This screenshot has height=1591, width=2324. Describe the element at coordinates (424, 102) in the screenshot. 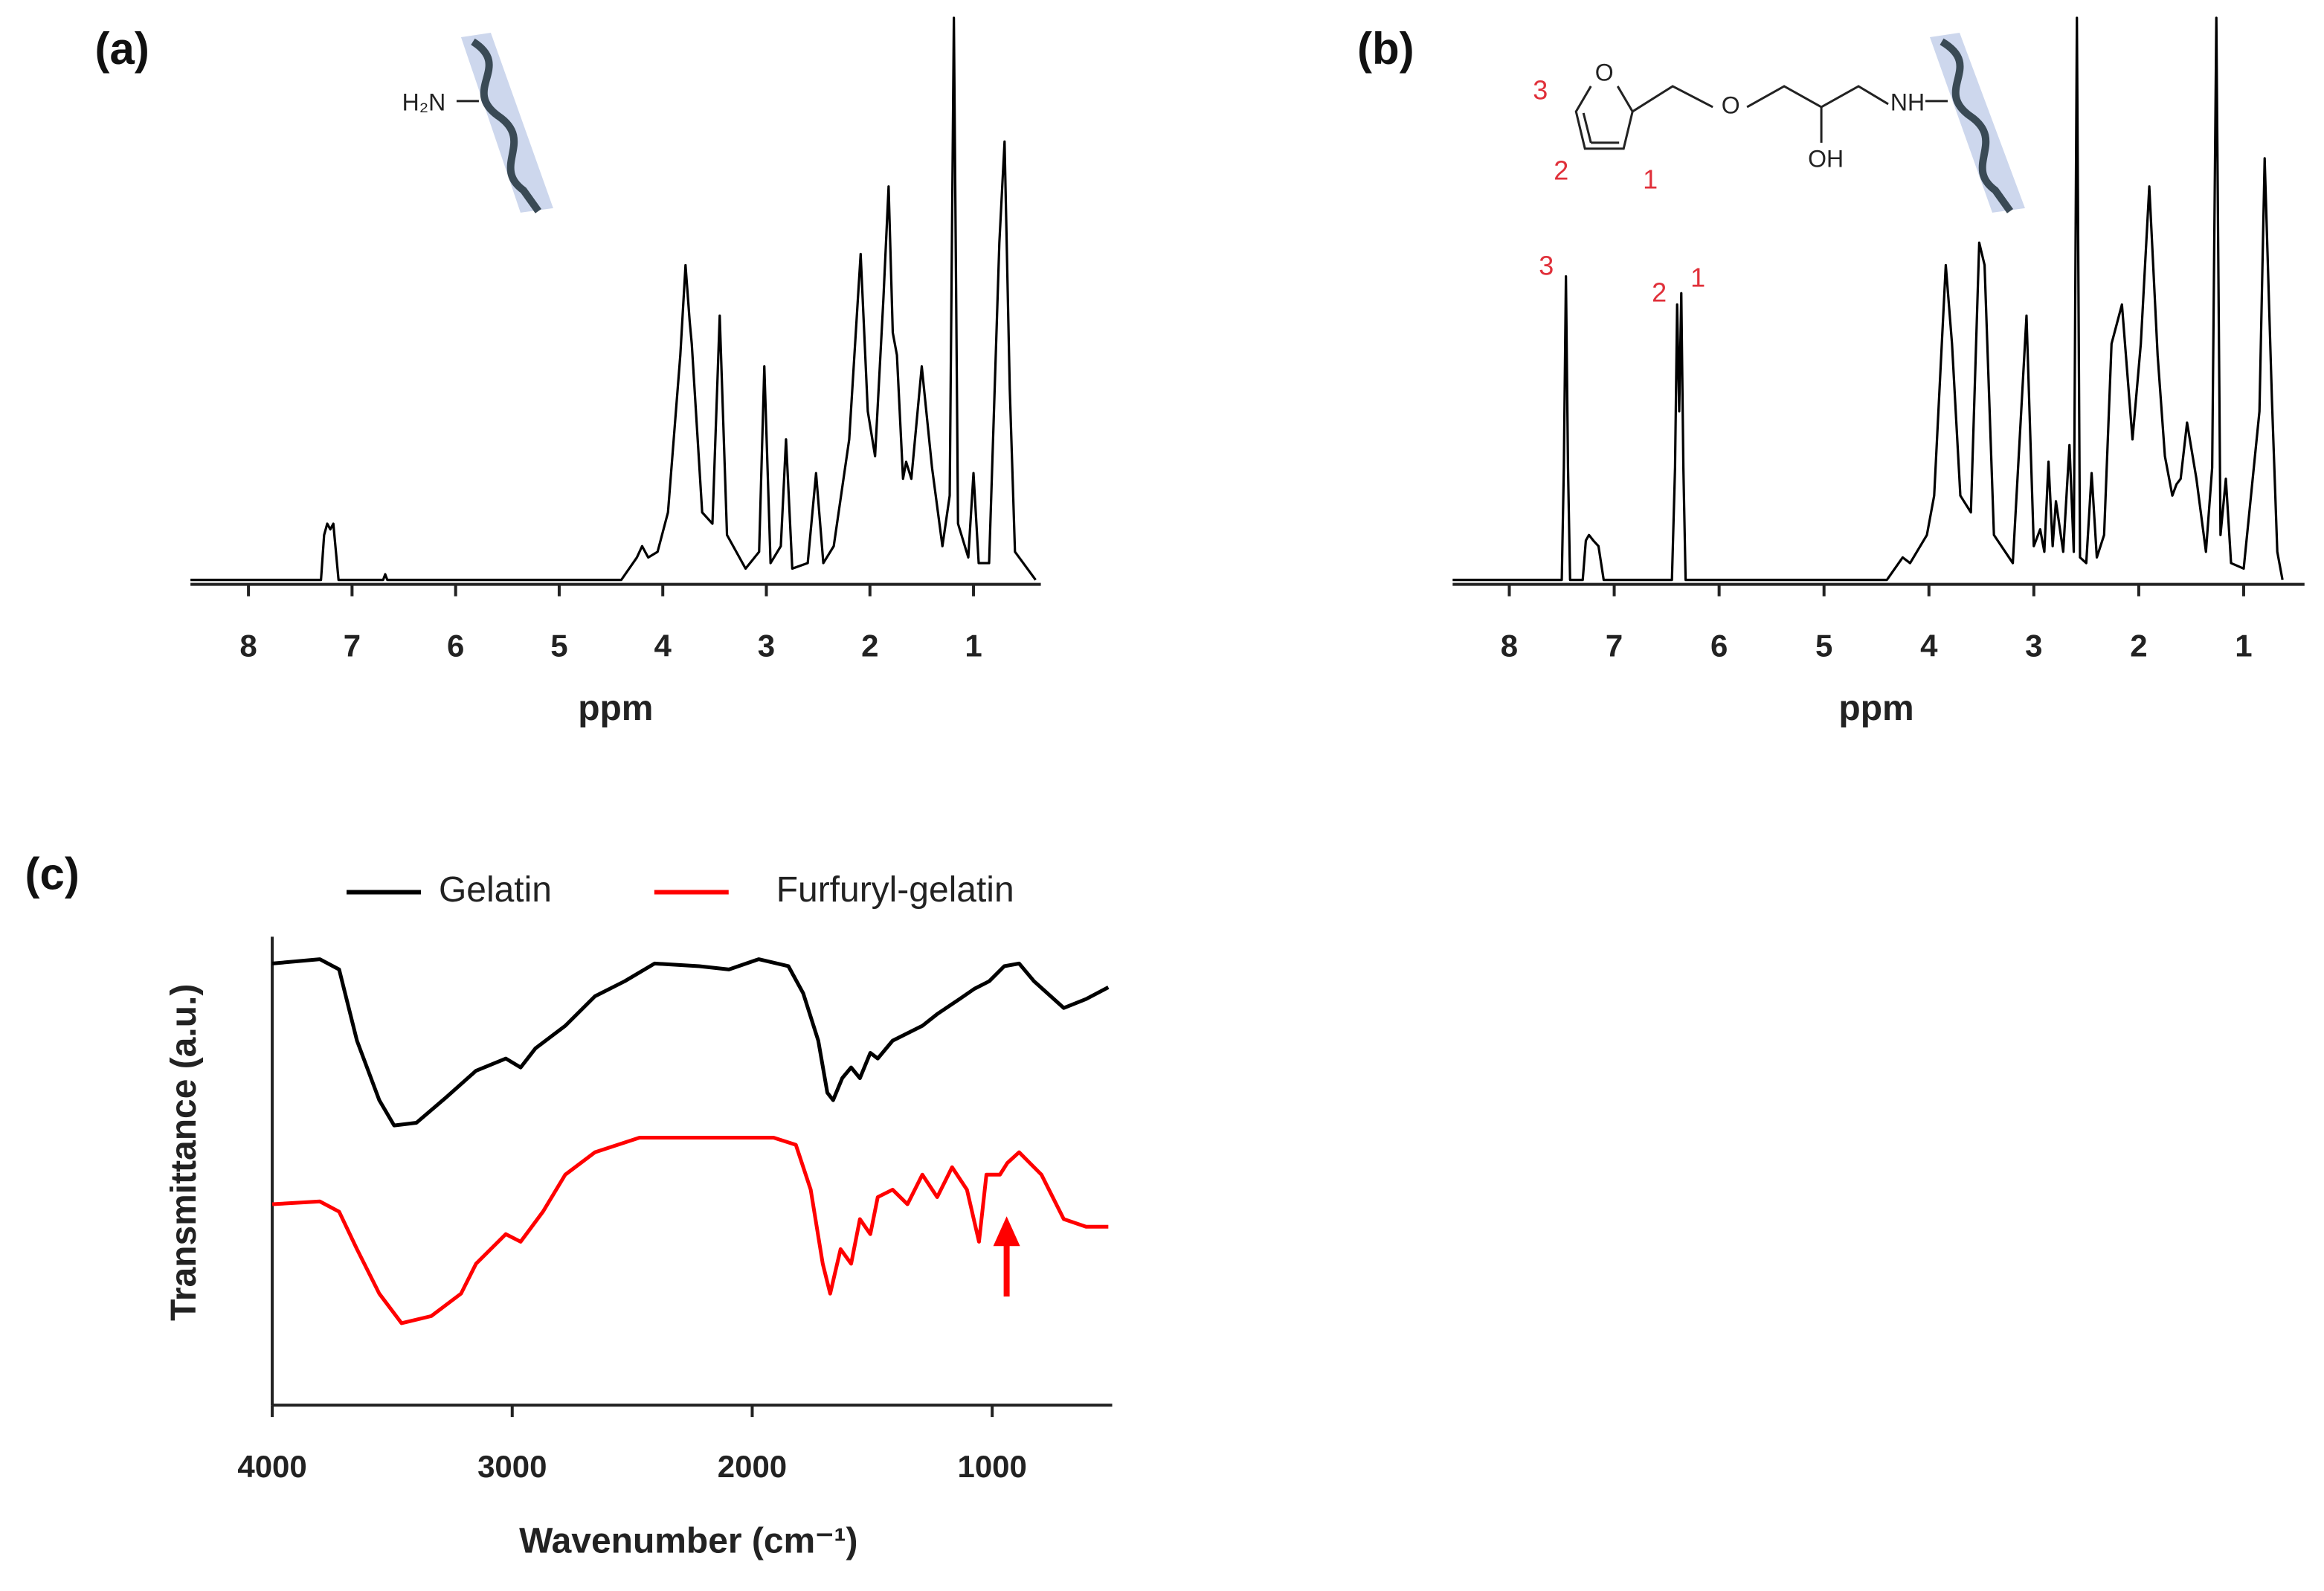

I see `structure-label: H₂N` at that location.